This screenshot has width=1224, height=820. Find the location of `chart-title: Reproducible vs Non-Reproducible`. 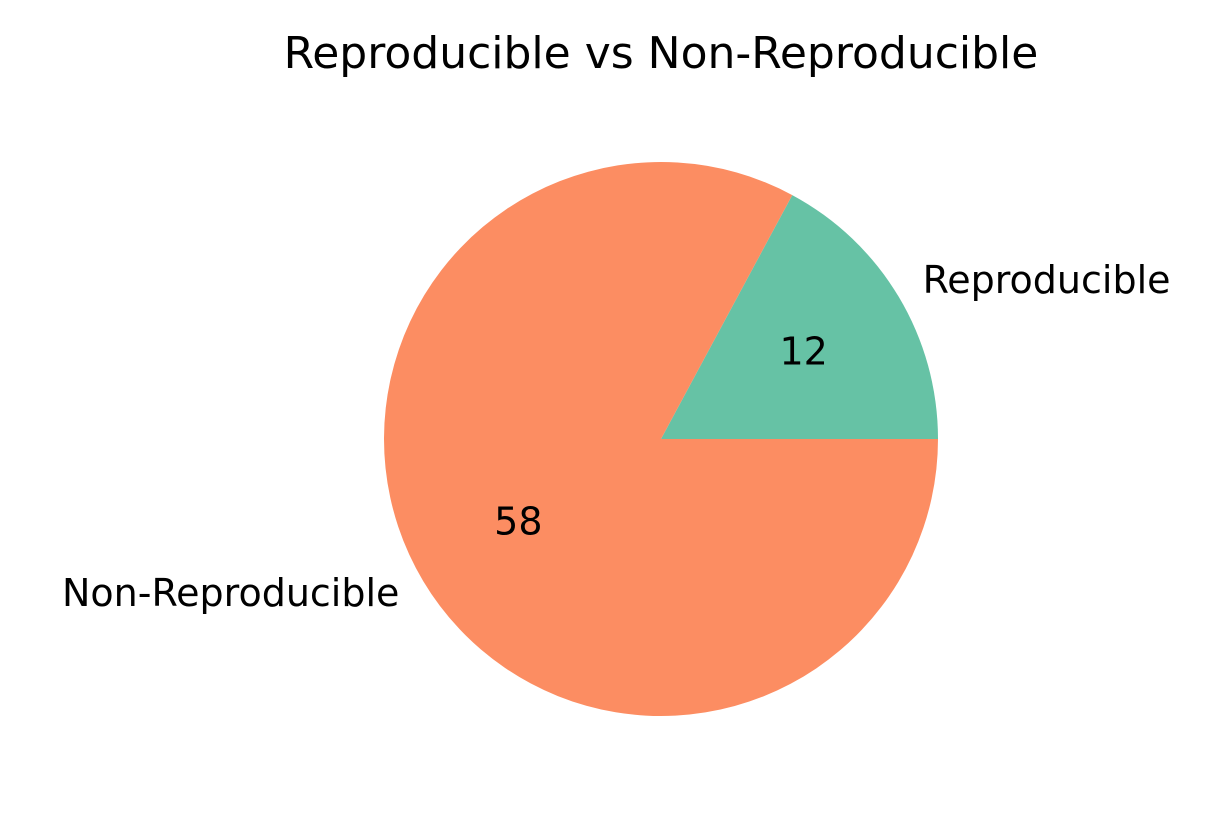

chart-title: Reproducible vs Non-Reproducible is located at coordinates (661, 53).